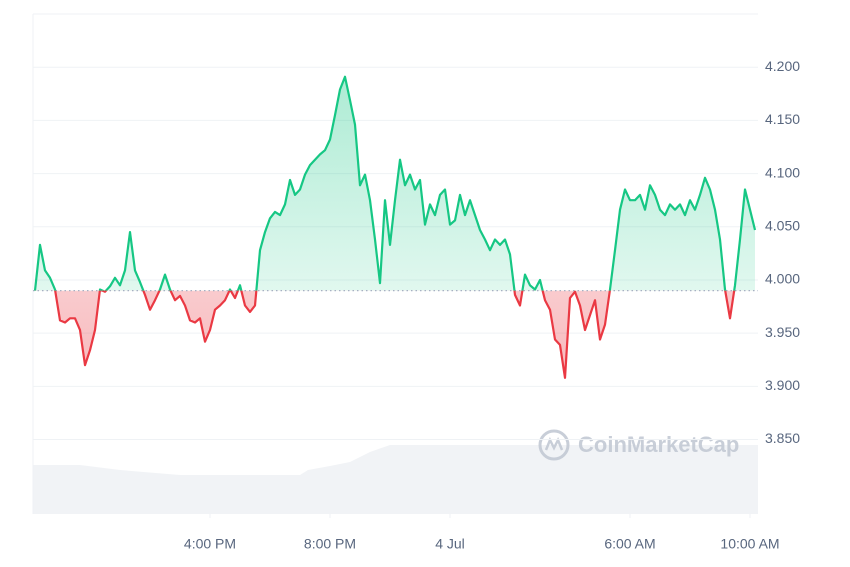 The width and height of the screenshot is (850, 567). I want to click on x-tick-label: 10:00 AM, so click(749, 544).